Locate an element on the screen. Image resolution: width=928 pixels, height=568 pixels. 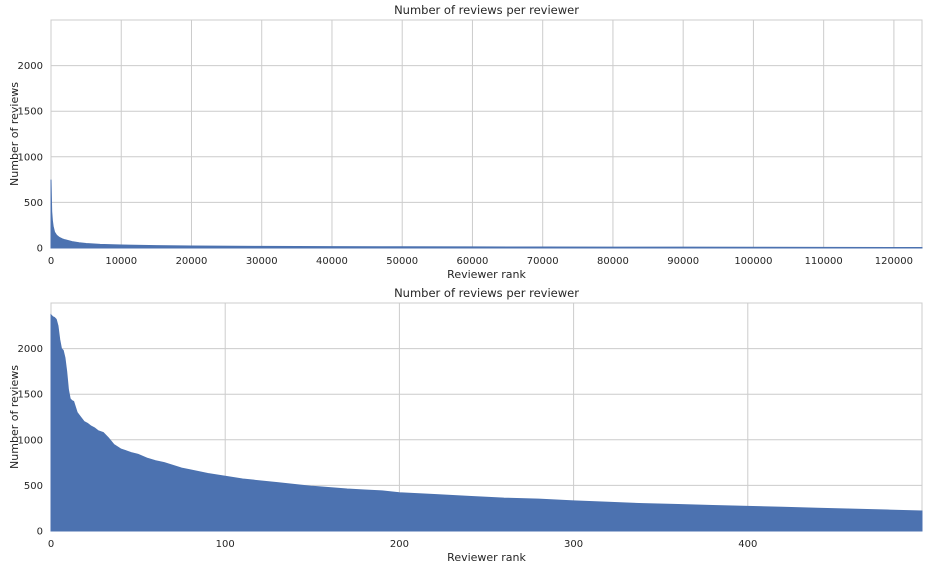
x-tick-label: 80000 is located at coordinates (613, 261).